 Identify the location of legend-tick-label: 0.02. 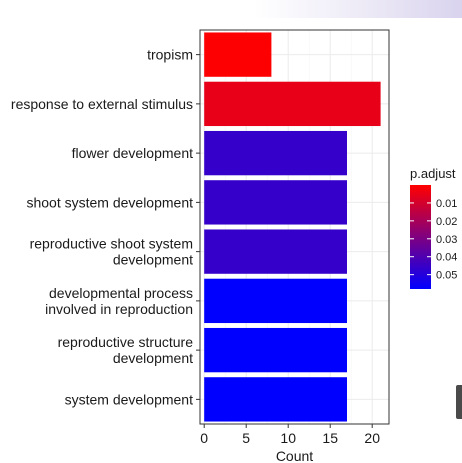
(446, 222).